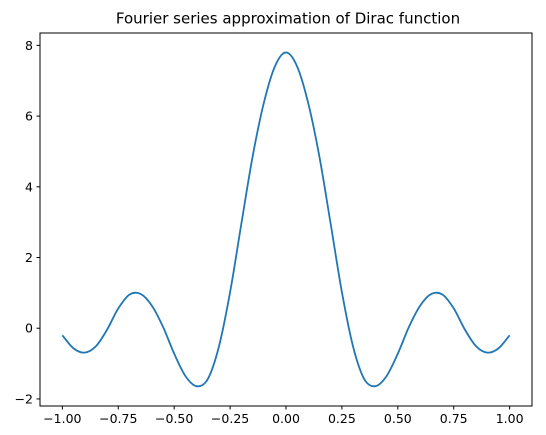 The height and width of the screenshot is (435, 546). What do you see at coordinates (29, 116) in the screenshot?
I see `y-tick-label: 6` at bounding box center [29, 116].